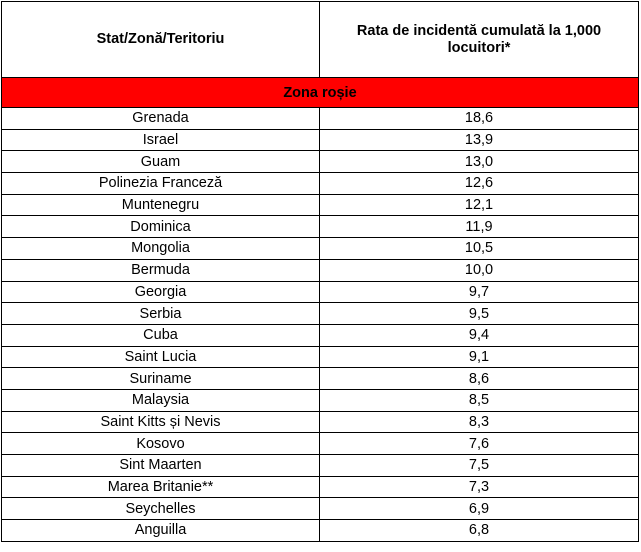 Image resolution: width=641 pixels, height=552 pixels. What do you see at coordinates (160, 378) in the screenshot?
I see `country-cell: Suriname` at bounding box center [160, 378].